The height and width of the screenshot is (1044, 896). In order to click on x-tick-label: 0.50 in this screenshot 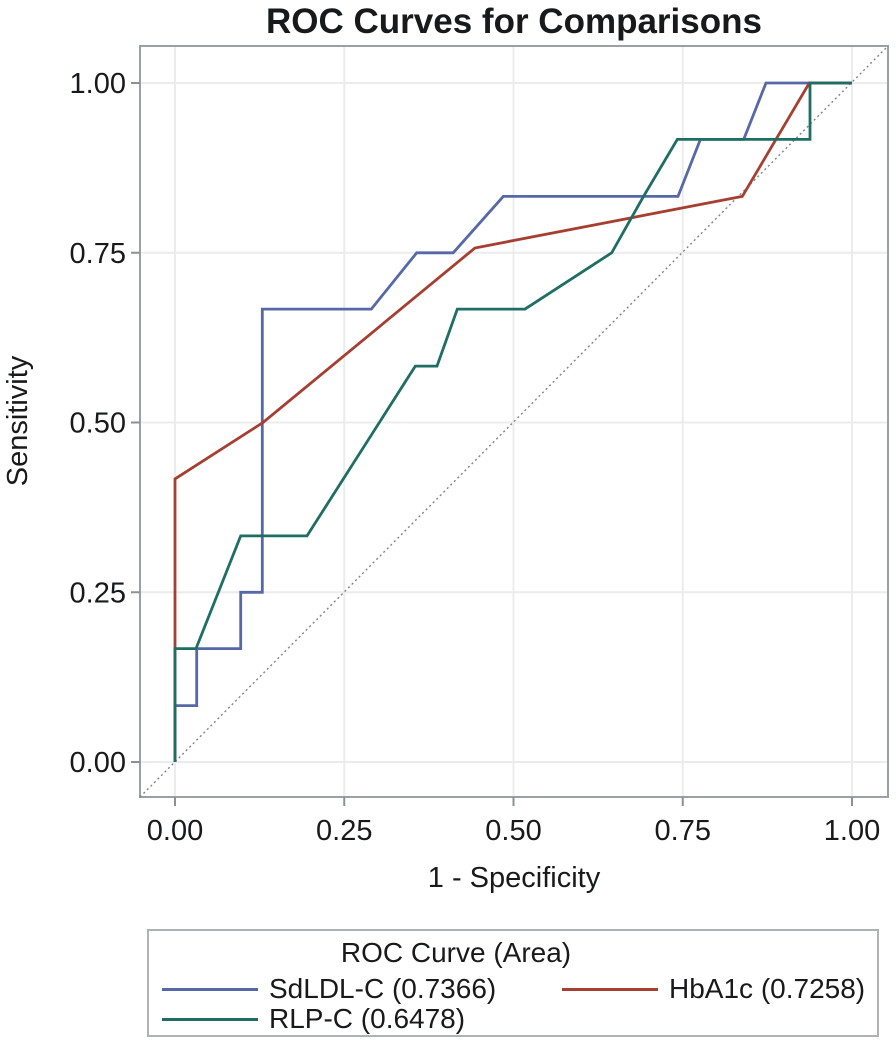, I will do `click(513, 831)`.